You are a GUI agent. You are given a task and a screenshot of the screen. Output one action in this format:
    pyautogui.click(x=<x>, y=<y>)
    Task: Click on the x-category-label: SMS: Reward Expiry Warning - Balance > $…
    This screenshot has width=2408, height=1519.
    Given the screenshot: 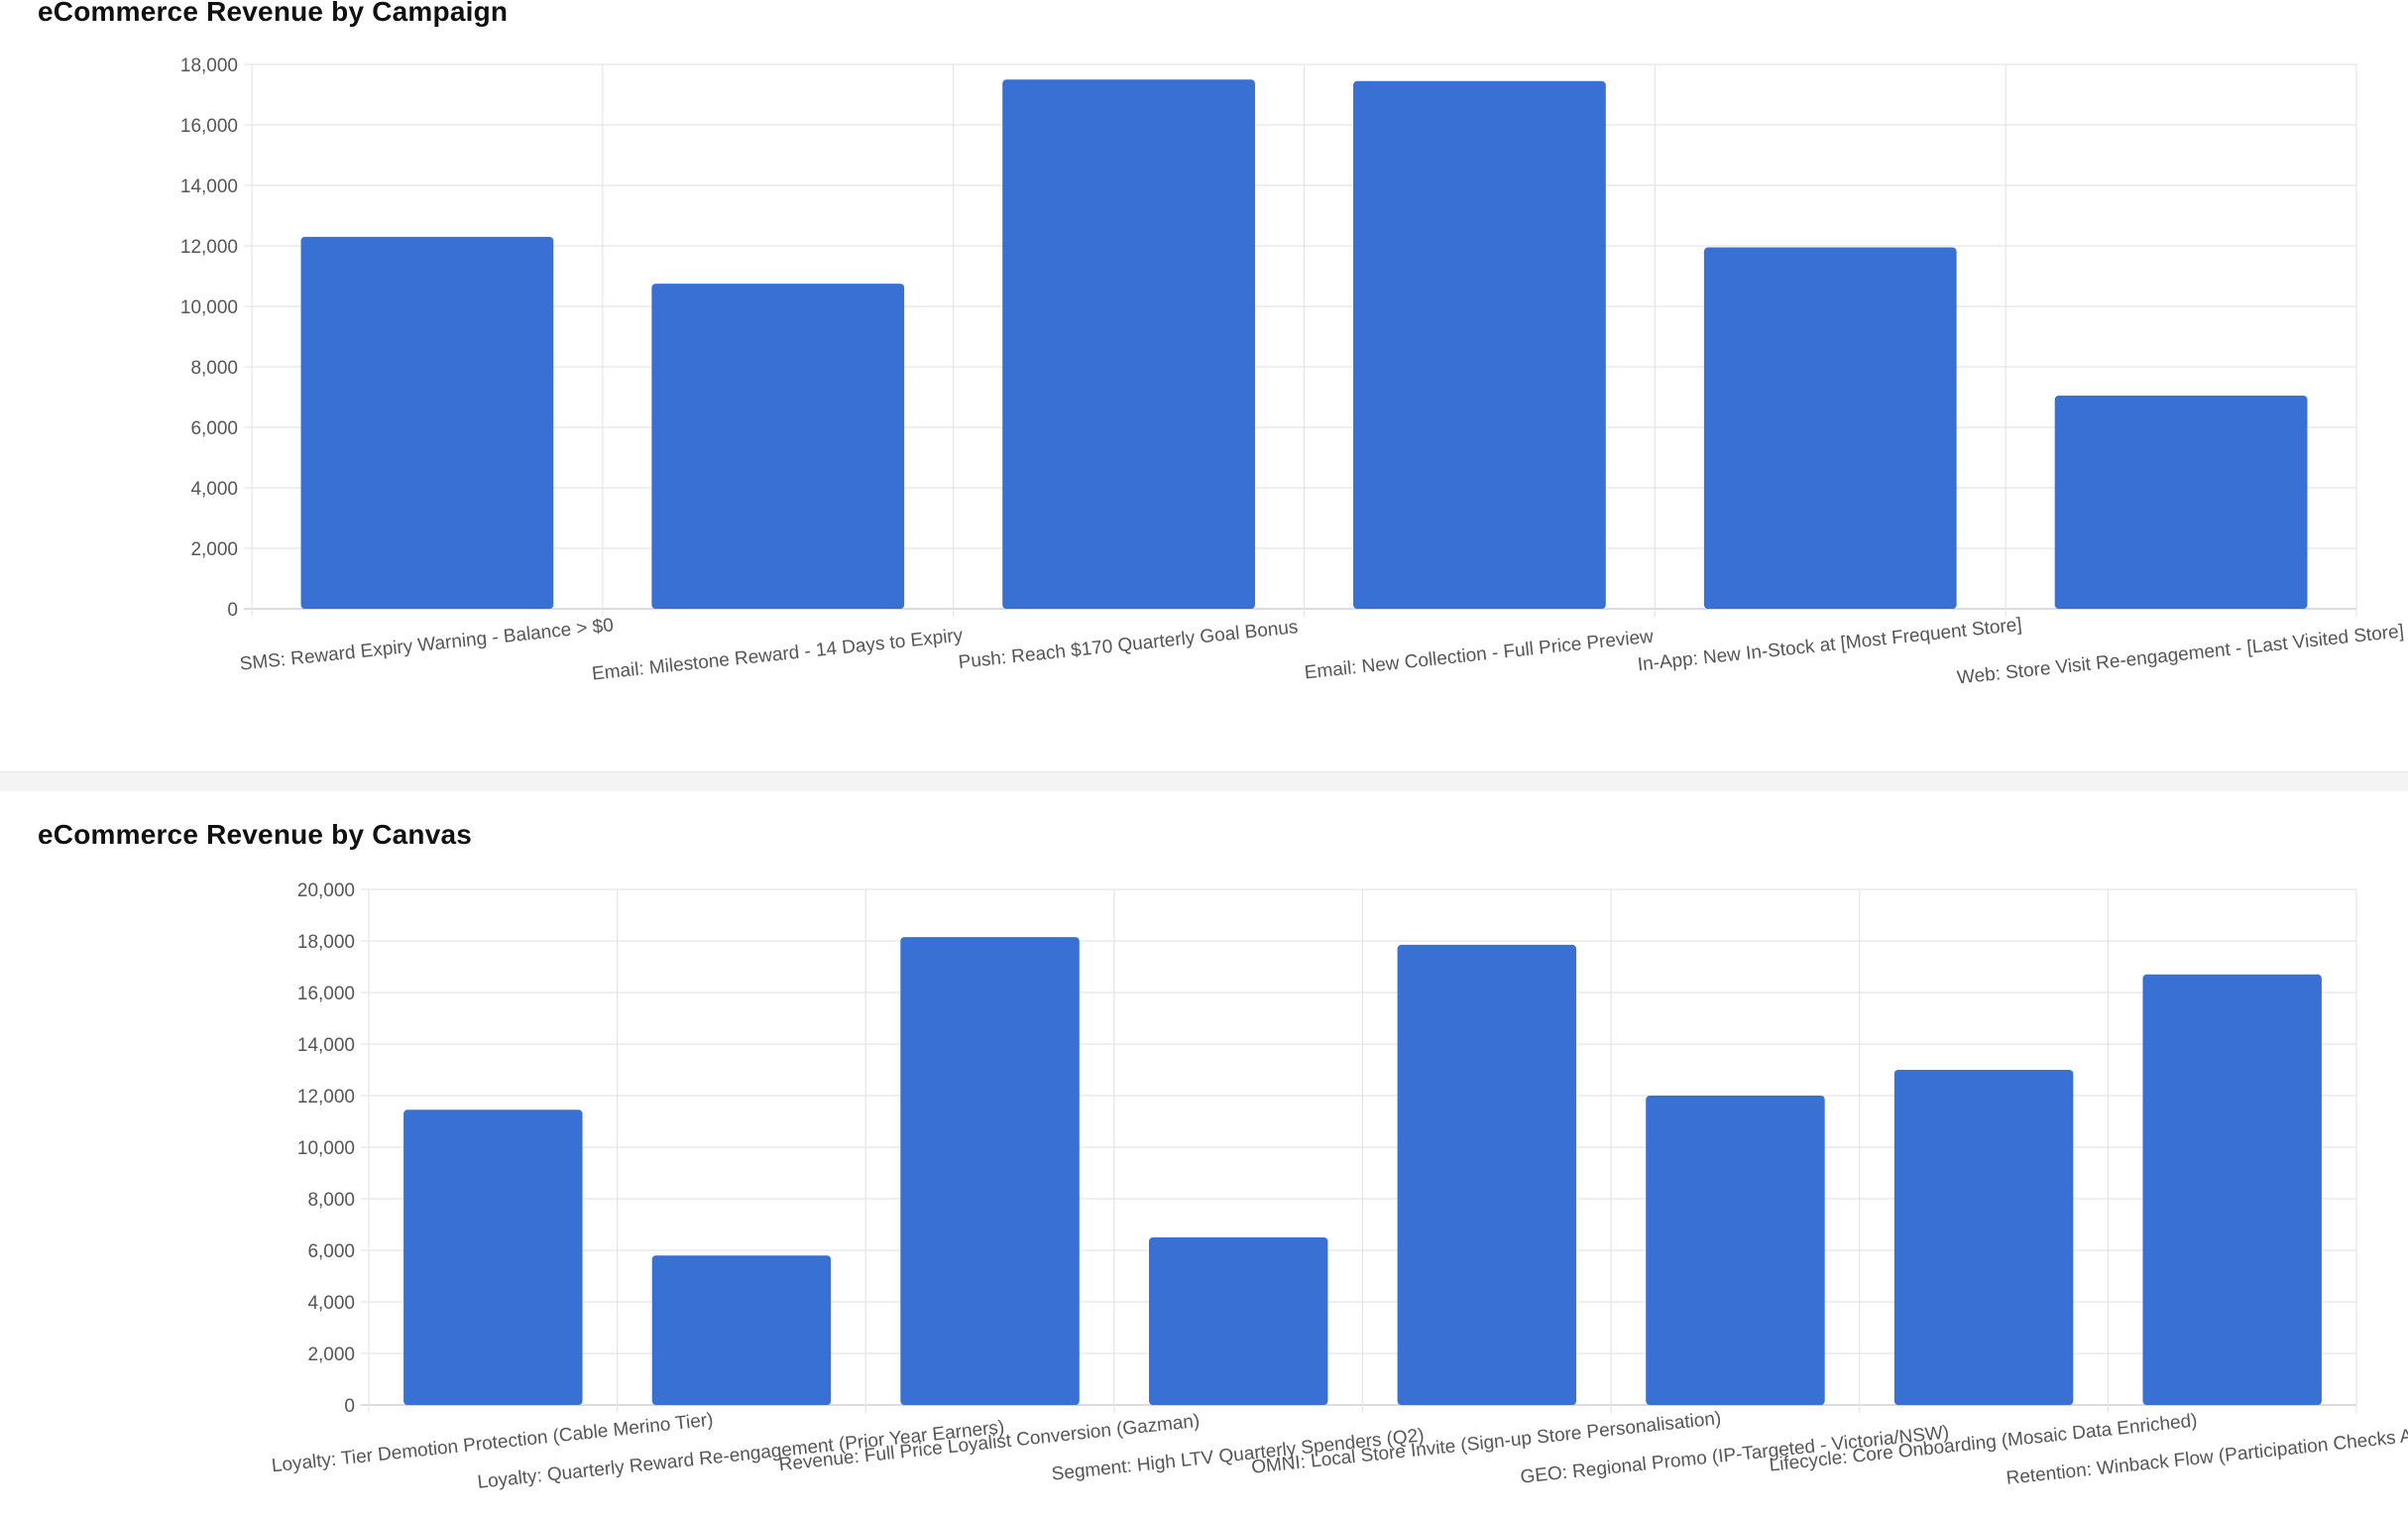 What is the action you would take?
    pyautogui.click(x=427, y=645)
    